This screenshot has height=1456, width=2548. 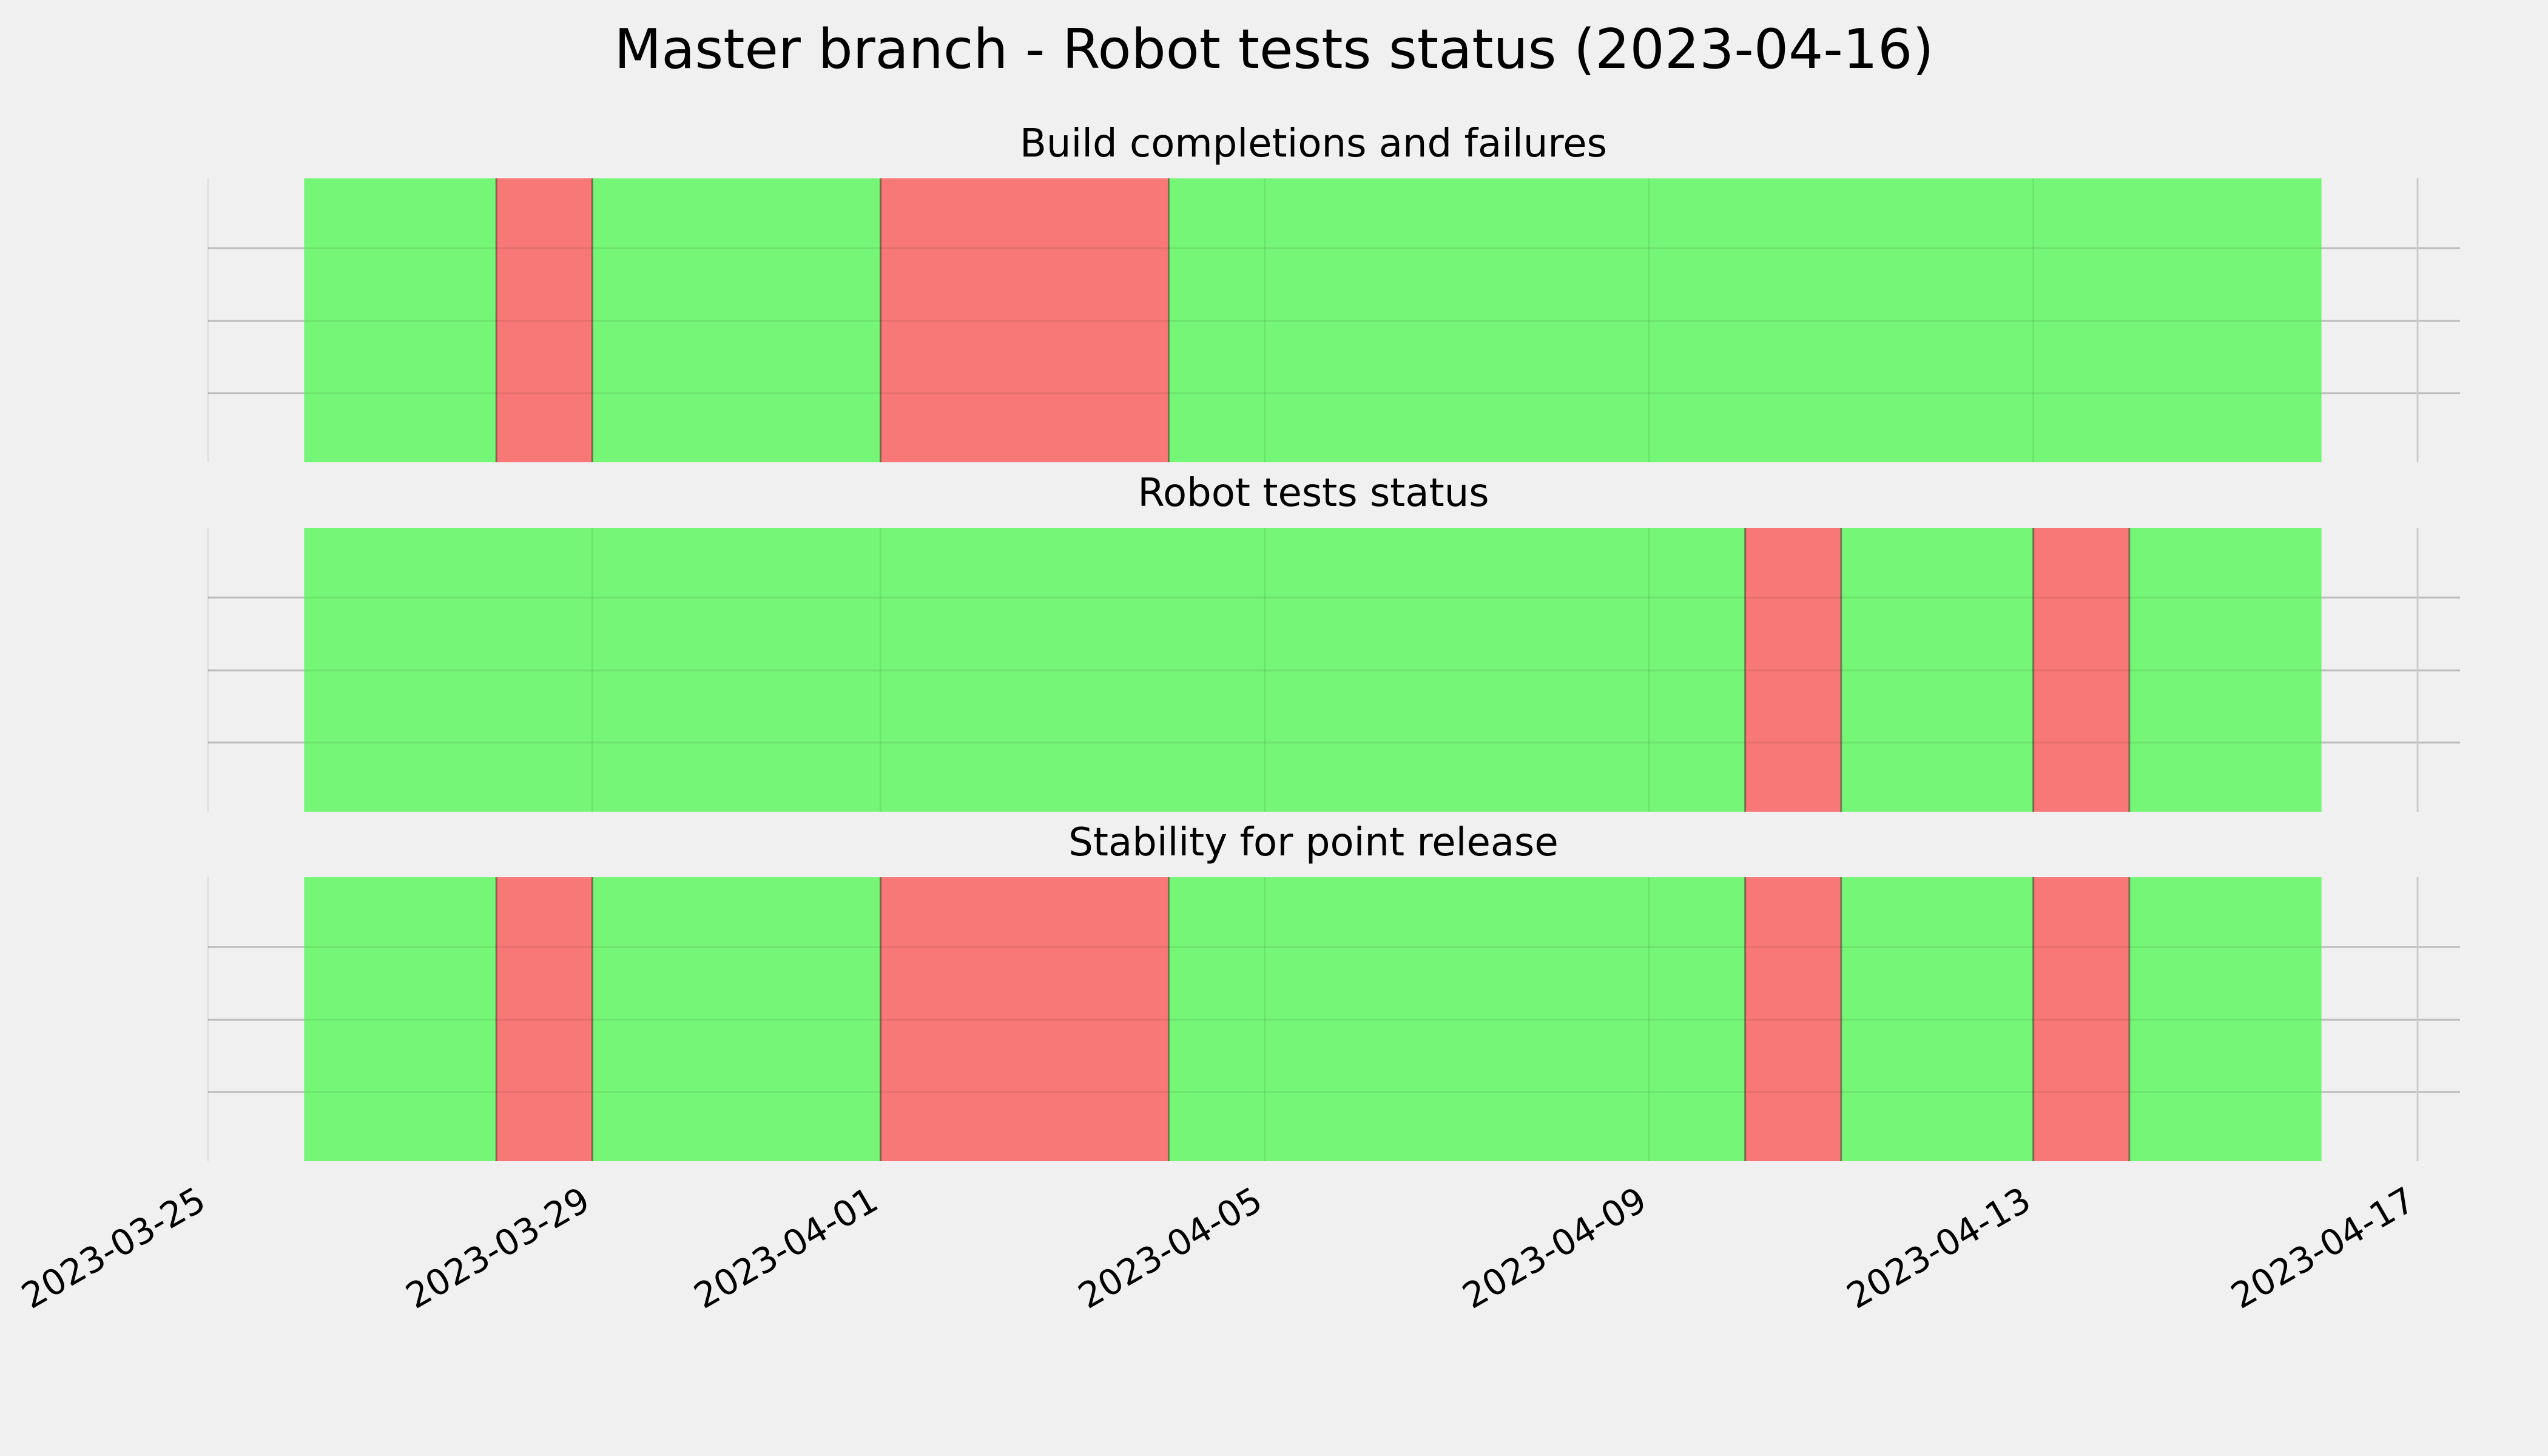 I want to click on x-tick-label: 2023-04-09, so click(x=1554, y=1247).